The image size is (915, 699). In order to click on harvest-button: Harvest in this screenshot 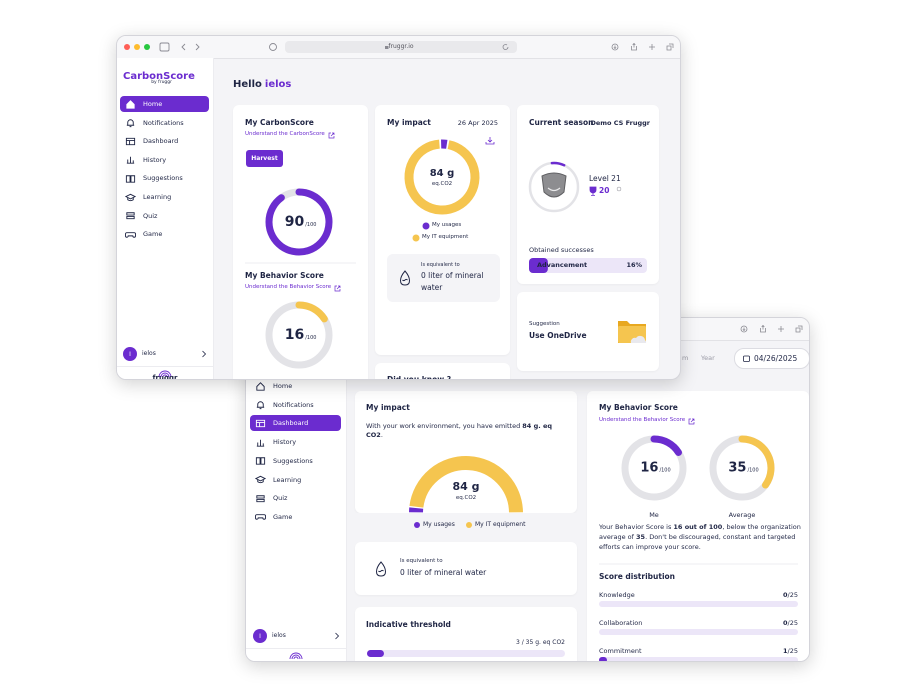, I will do `click(264, 158)`.